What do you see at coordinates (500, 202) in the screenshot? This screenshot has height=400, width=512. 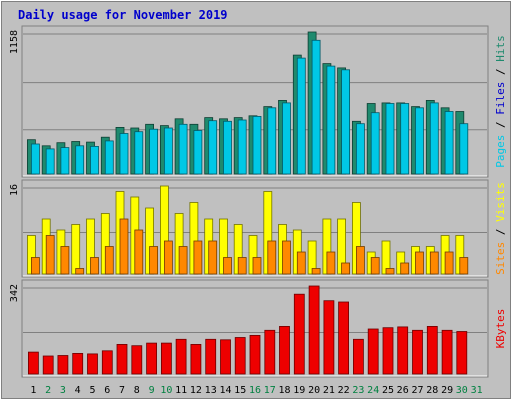 I see `legend-item-middle-2: Visits` at bounding box center [500, 202].